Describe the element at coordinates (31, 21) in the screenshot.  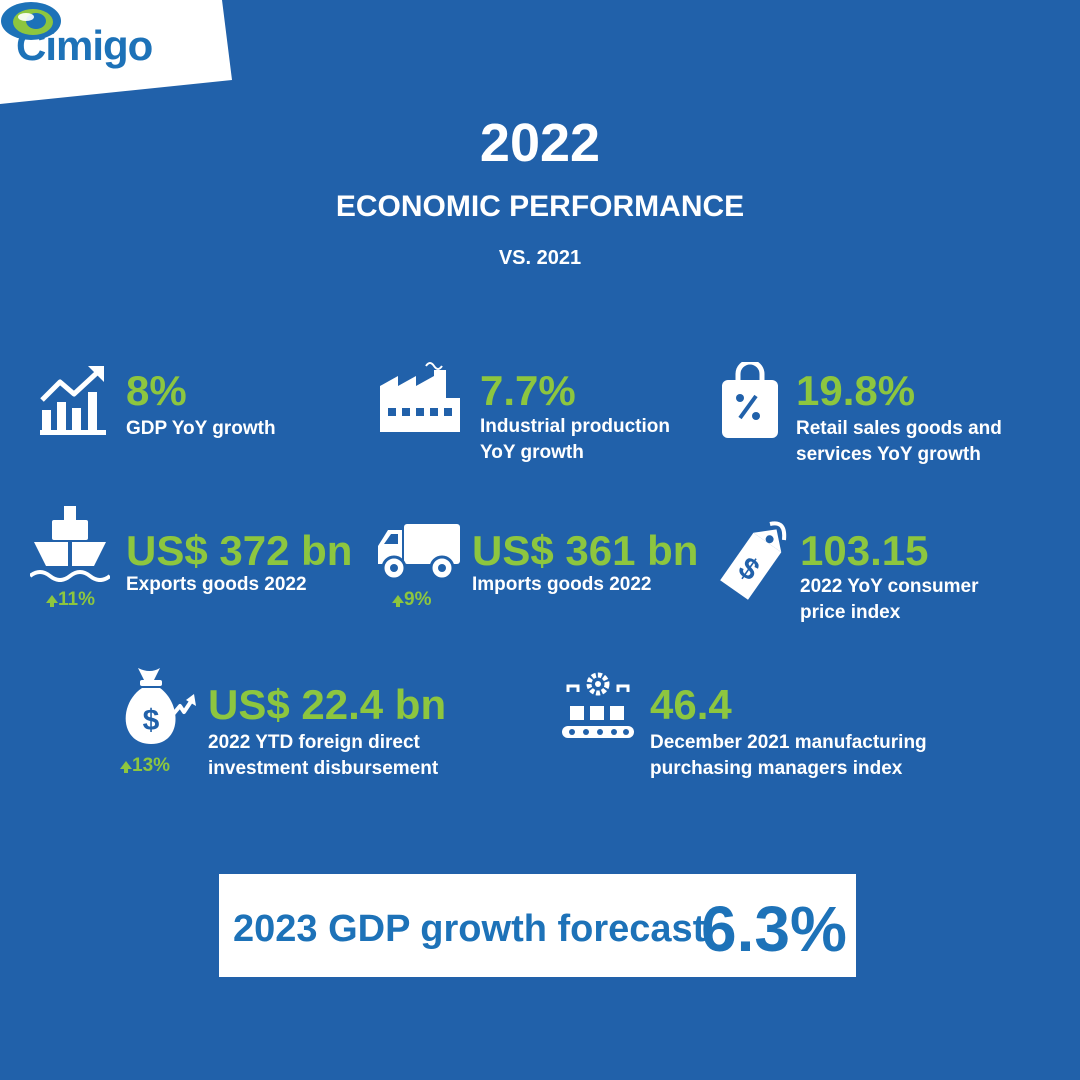
I see `eye-icon` at that location.